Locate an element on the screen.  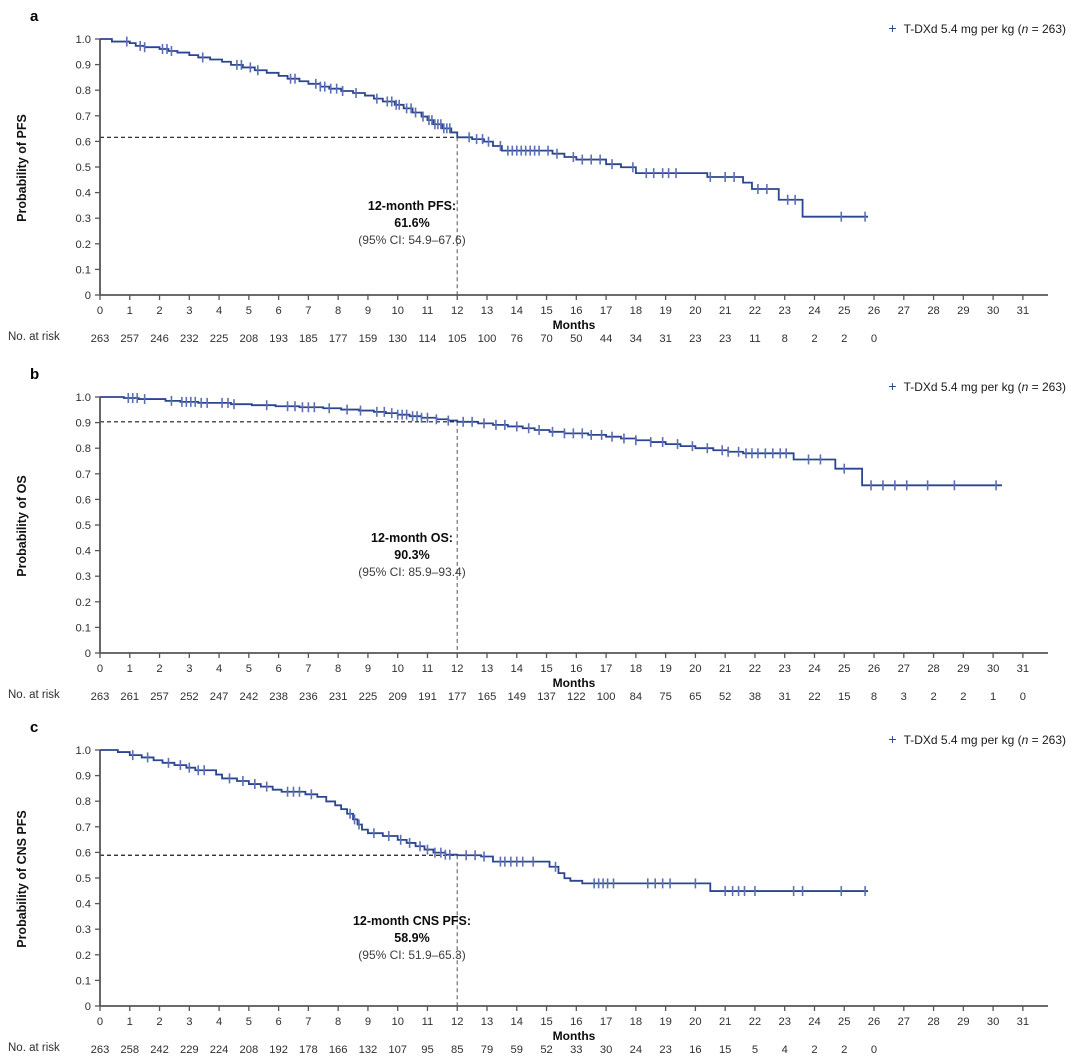
risk-count: 16 is located at coordinates (695, 1050).